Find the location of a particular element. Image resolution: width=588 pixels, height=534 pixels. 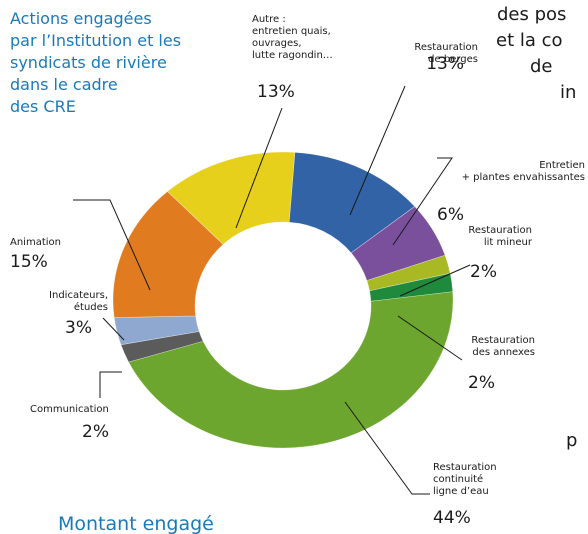

chart-subtitle: Montant engagé is located at coordinates (136, 523).